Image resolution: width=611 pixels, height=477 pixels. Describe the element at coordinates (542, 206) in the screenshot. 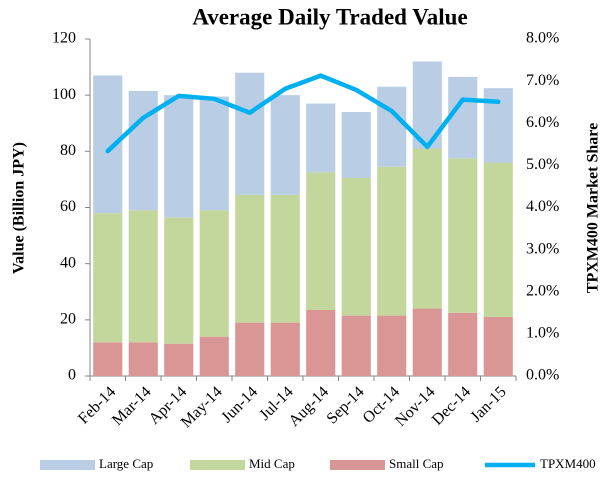

I see `y2-tick-label: 4.0%` at that location.